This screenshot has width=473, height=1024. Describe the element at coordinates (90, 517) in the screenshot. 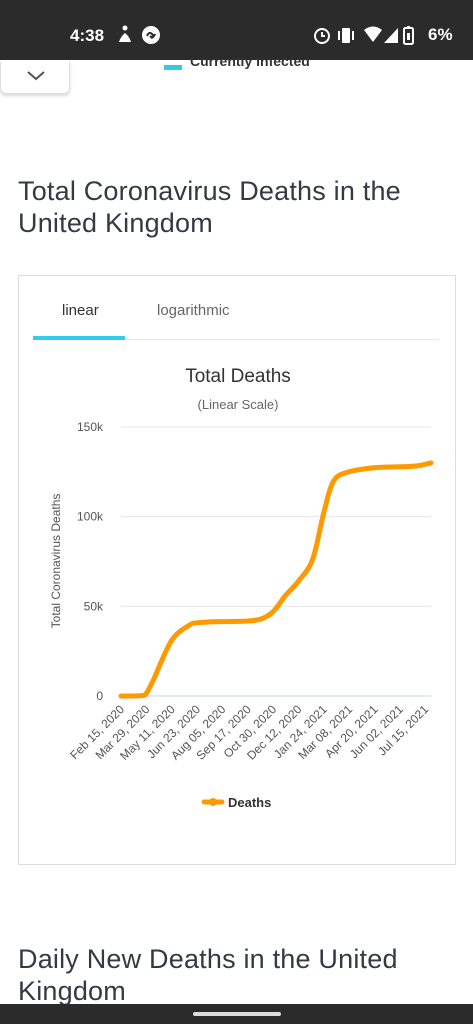

I see `y-tick-label: 100k` at that location.